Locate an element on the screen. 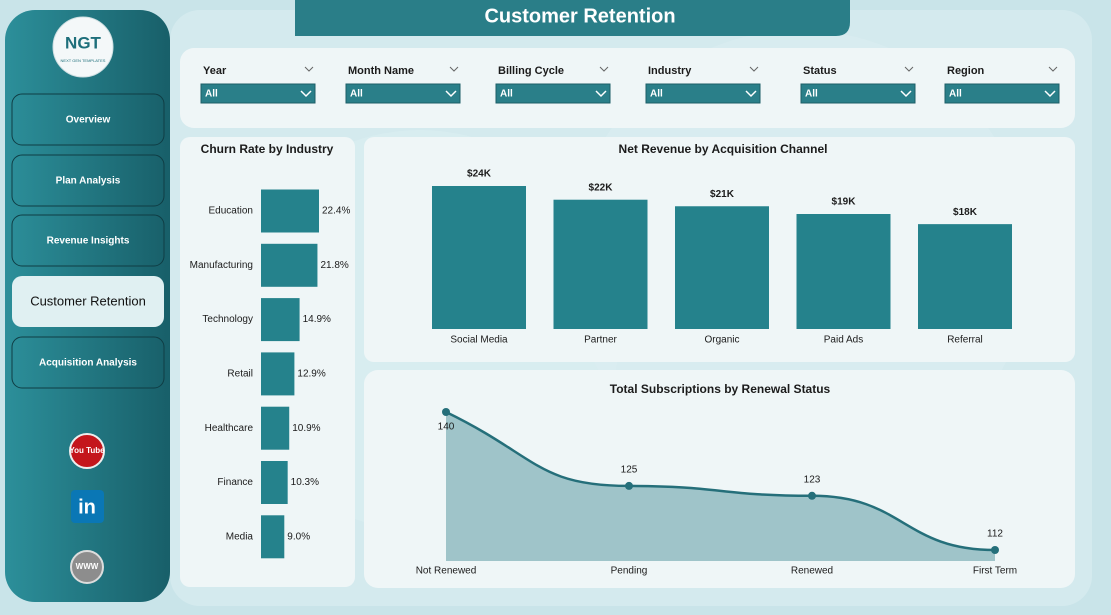  logo is located at coordinates (83, 47).